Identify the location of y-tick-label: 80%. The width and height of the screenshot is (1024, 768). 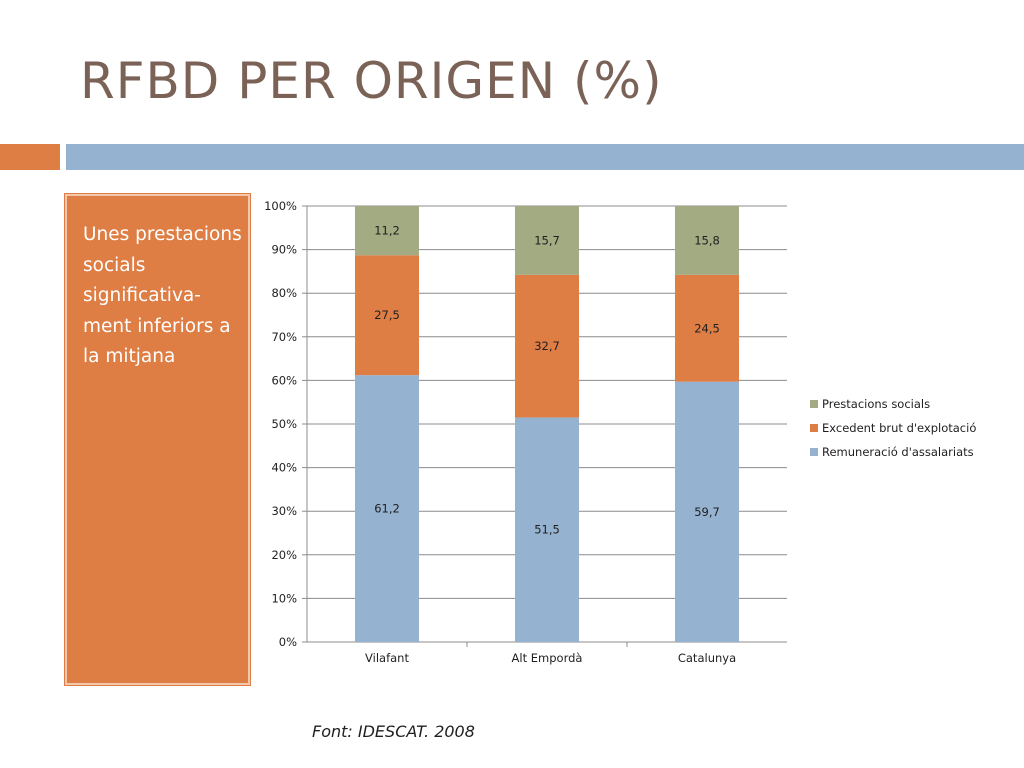
(284, 293).